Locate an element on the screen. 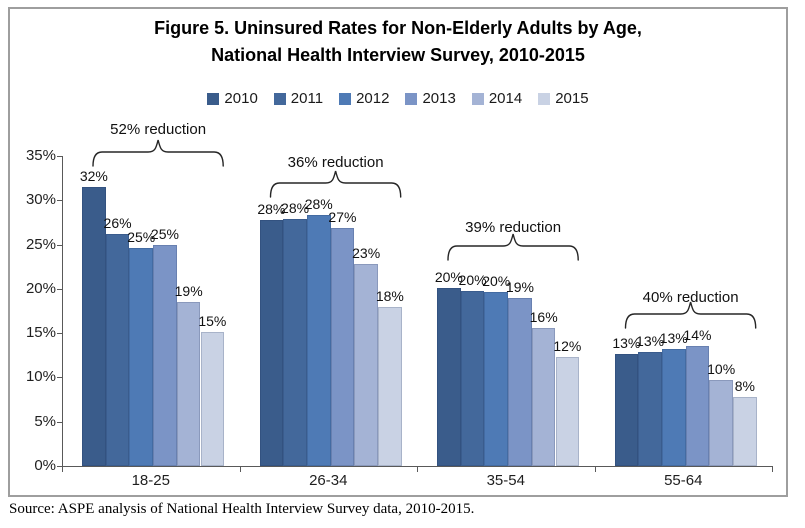 This screenshot has width=805, height=528. legend-swatch-2010 is located at coordinates (213, 98).